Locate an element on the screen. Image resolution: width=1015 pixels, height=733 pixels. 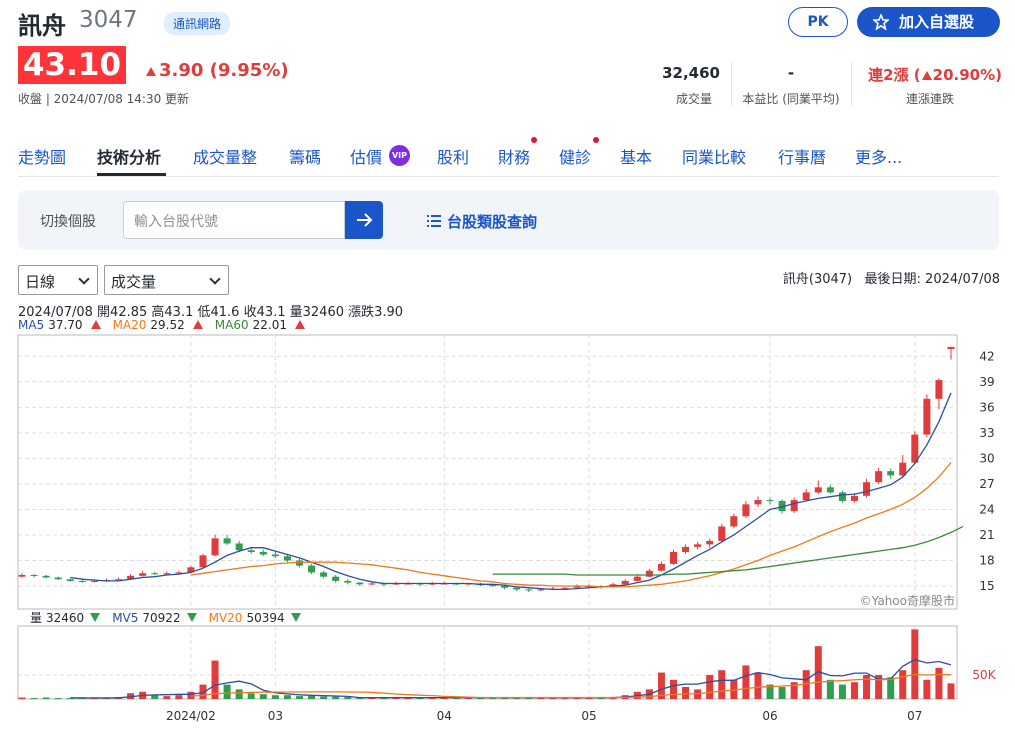
y-tick-label: 18 is located at coordinates (986, 560).